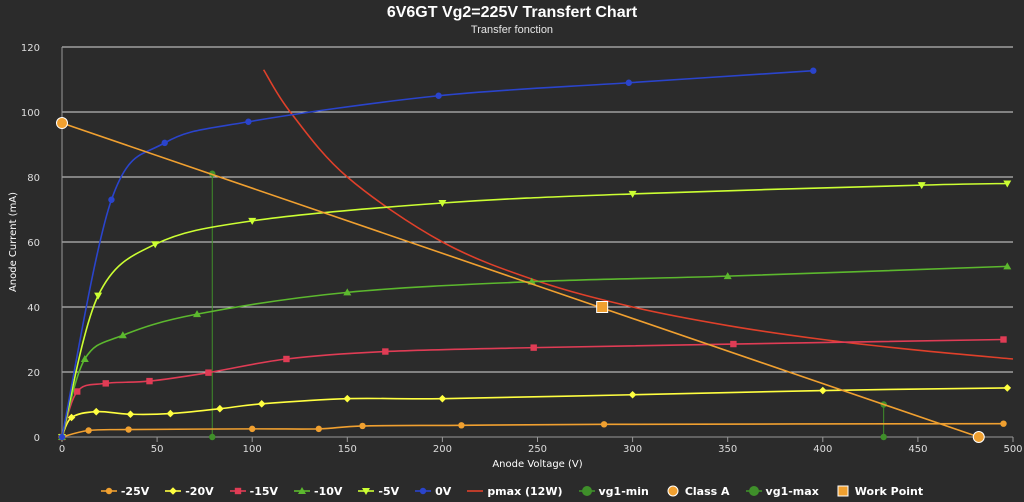  What do you see at coordinates (1012, 449) in the screenshot?
I see `x-tick-label: 500` at bounding box center [1012, 449].